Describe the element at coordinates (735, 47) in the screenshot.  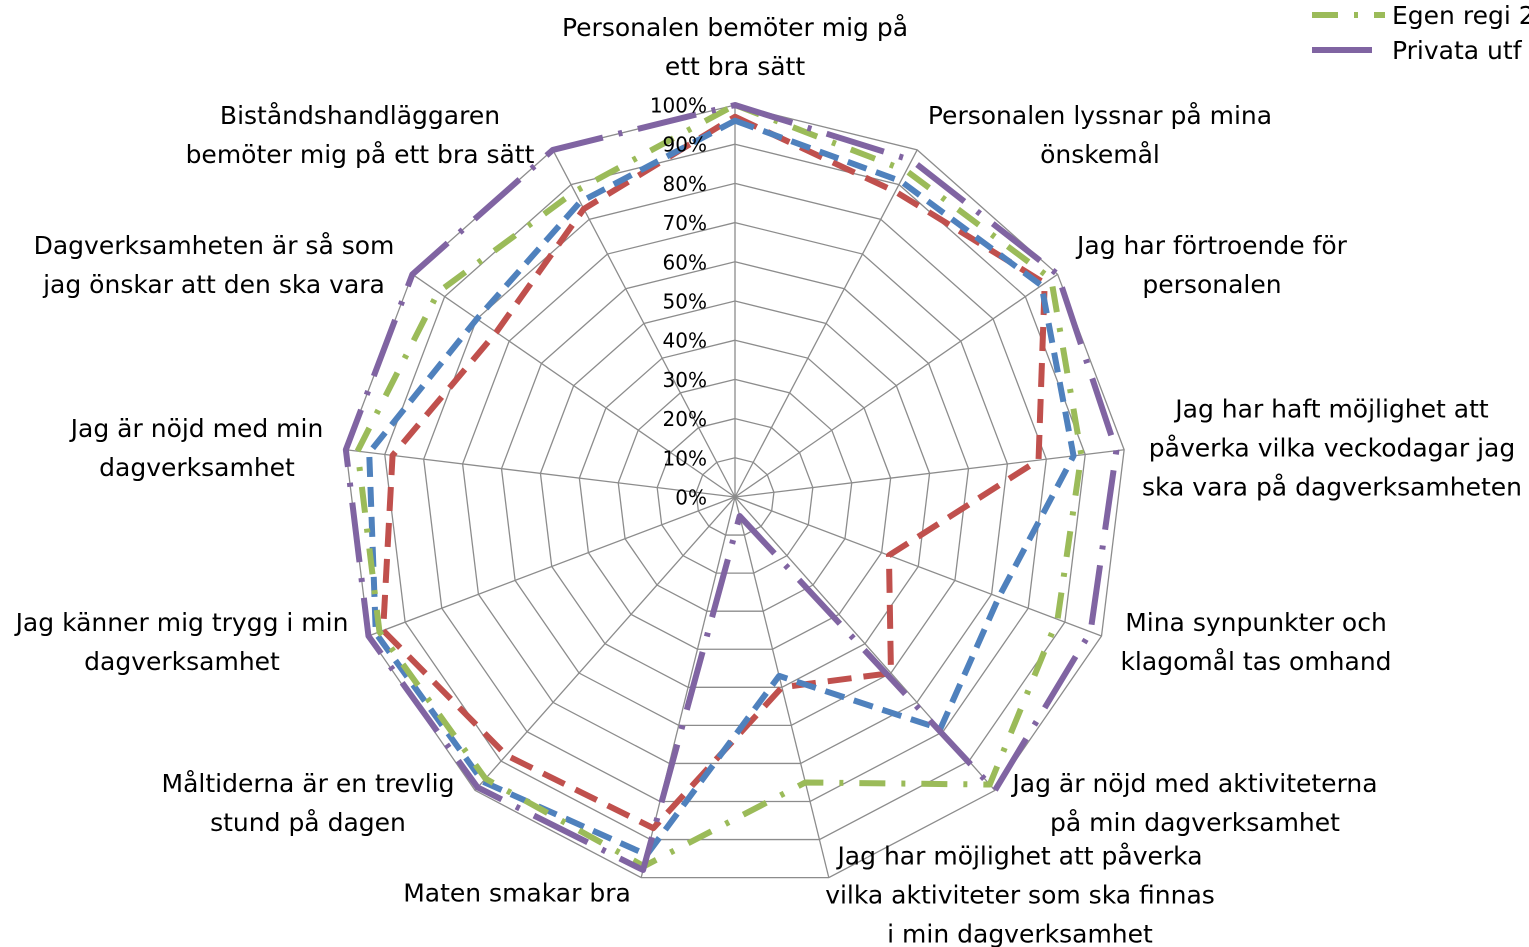
I see `category-label: Personalen bemöter mig på ett bra sätt` at that location.